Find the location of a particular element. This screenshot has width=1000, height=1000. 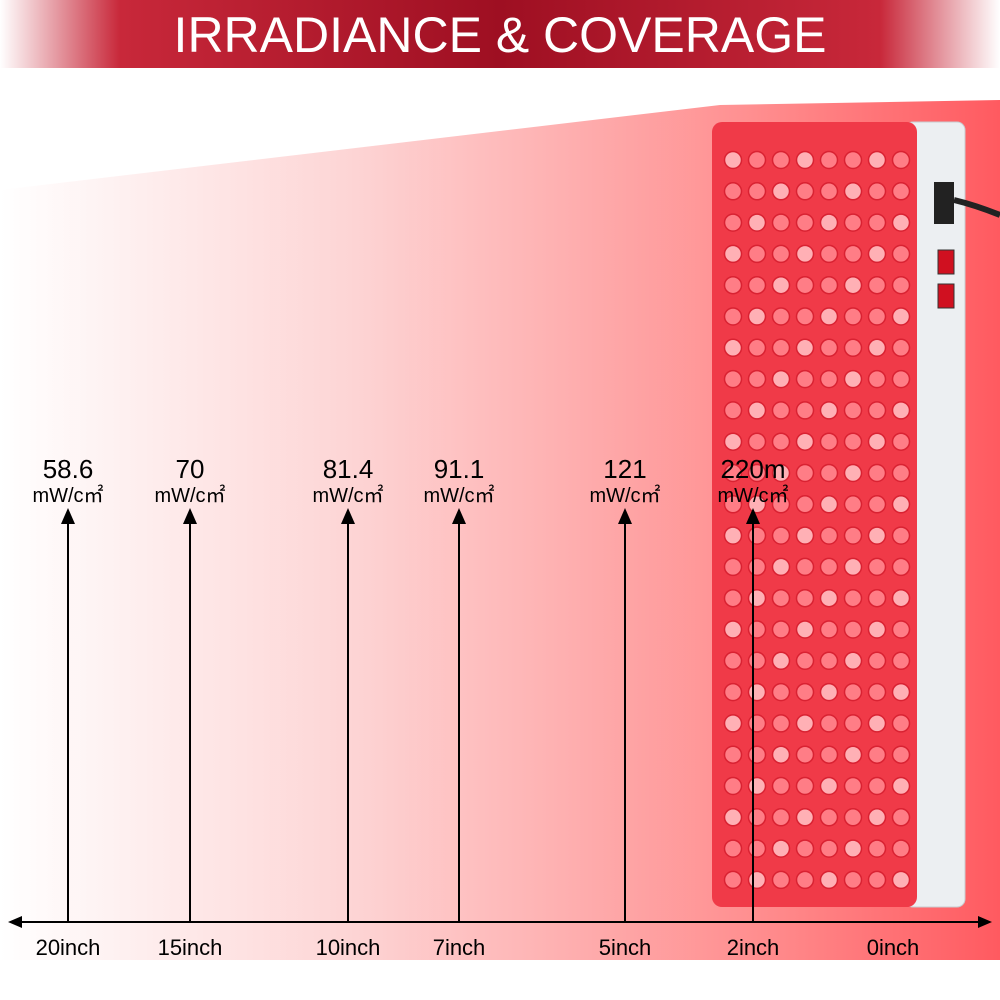

distance-label: 7inch is located at coordinates (459, 947).